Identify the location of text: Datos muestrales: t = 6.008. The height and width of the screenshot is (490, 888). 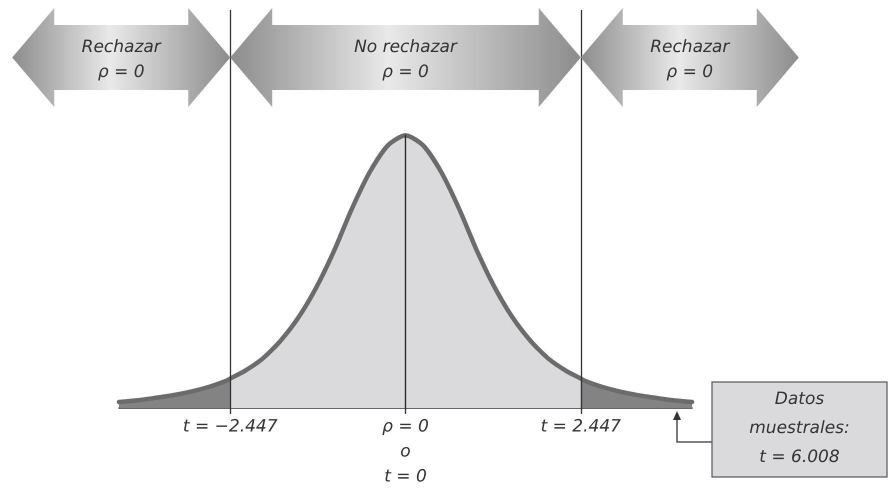
(799, 428).